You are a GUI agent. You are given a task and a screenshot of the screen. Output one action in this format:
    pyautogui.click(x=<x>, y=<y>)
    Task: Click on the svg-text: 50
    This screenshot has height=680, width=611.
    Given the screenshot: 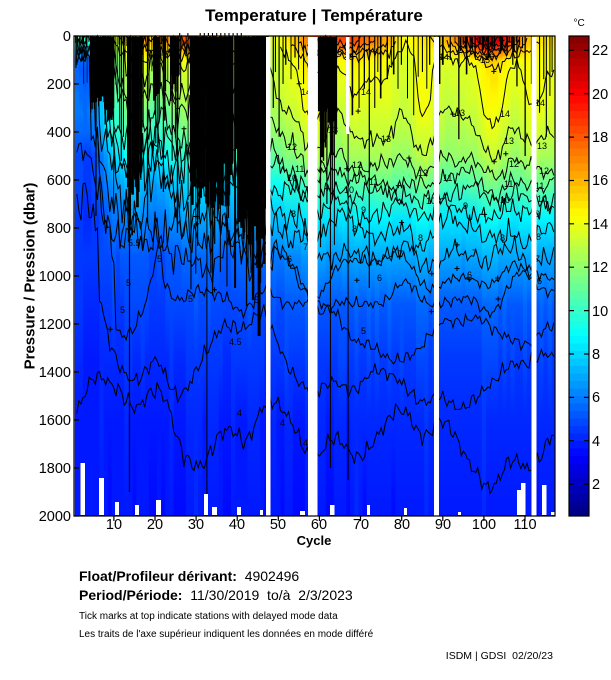 What is the action you would take?
    pyautogui.click(x=278, y=525)
    